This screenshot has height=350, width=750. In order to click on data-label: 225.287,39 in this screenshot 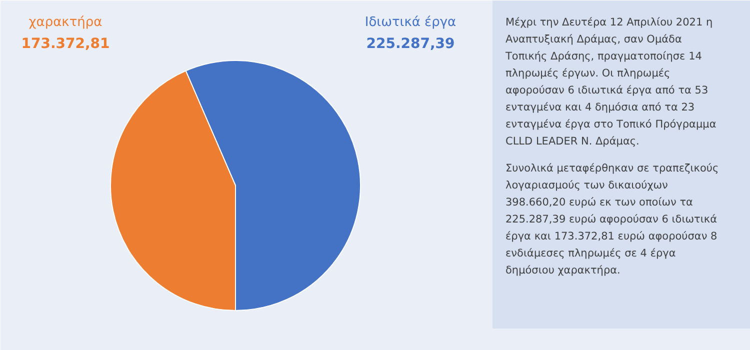, I will do `click(410, 44)`.